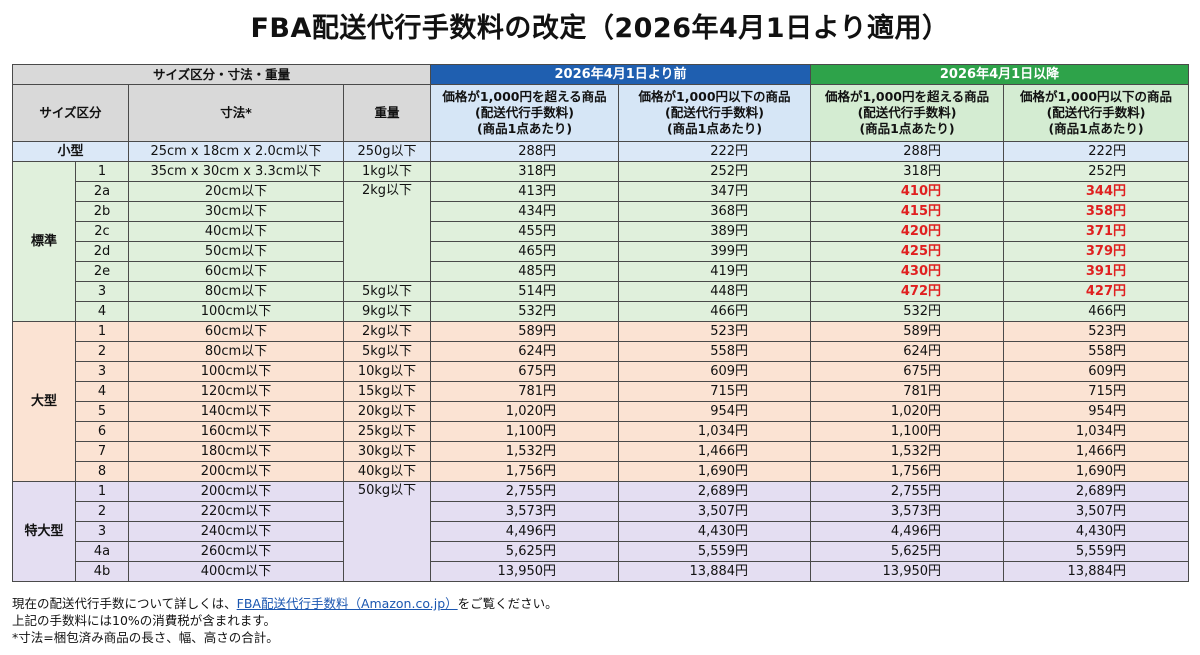  I want to click on price-after-under: 1,466円, so click(1096, 451).